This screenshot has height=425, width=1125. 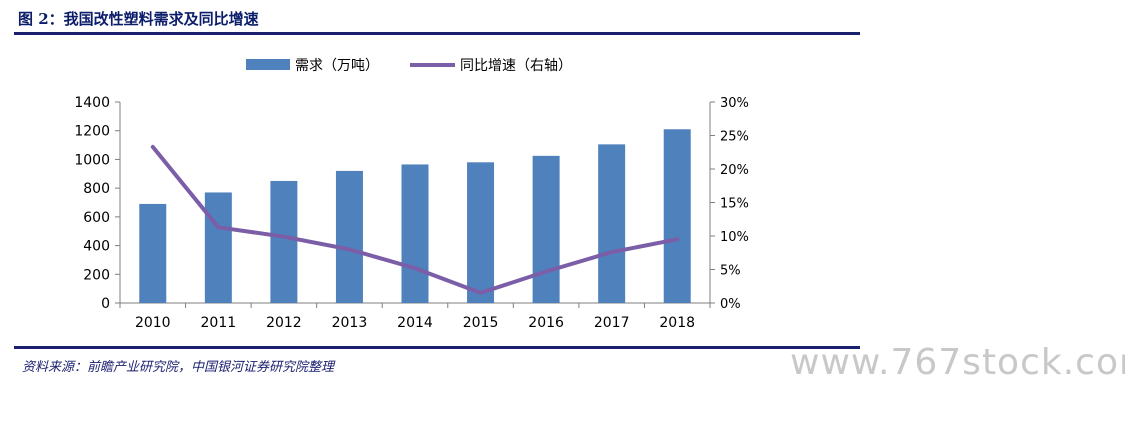 What do you see at coordinates (415, 323) in the screenshot?
I see `x-tick-label: 2014` at bounding box center [415, 323].